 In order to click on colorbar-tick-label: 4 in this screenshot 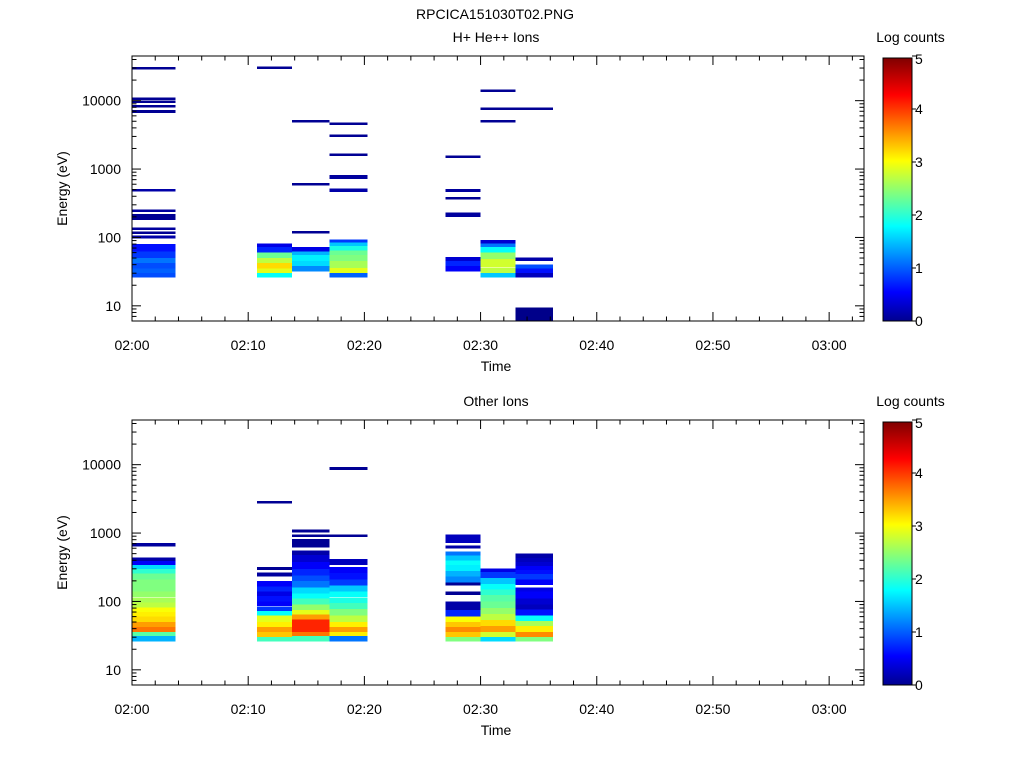, I will do `click(919, 473)`.